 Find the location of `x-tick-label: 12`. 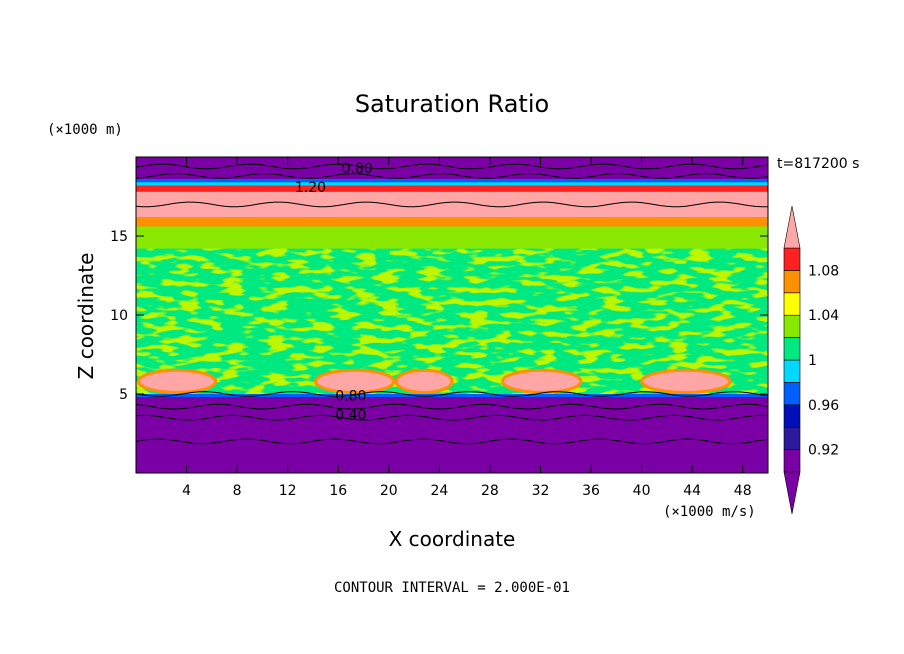

x-tick-label: 12 is located at coordinates (288, 491).